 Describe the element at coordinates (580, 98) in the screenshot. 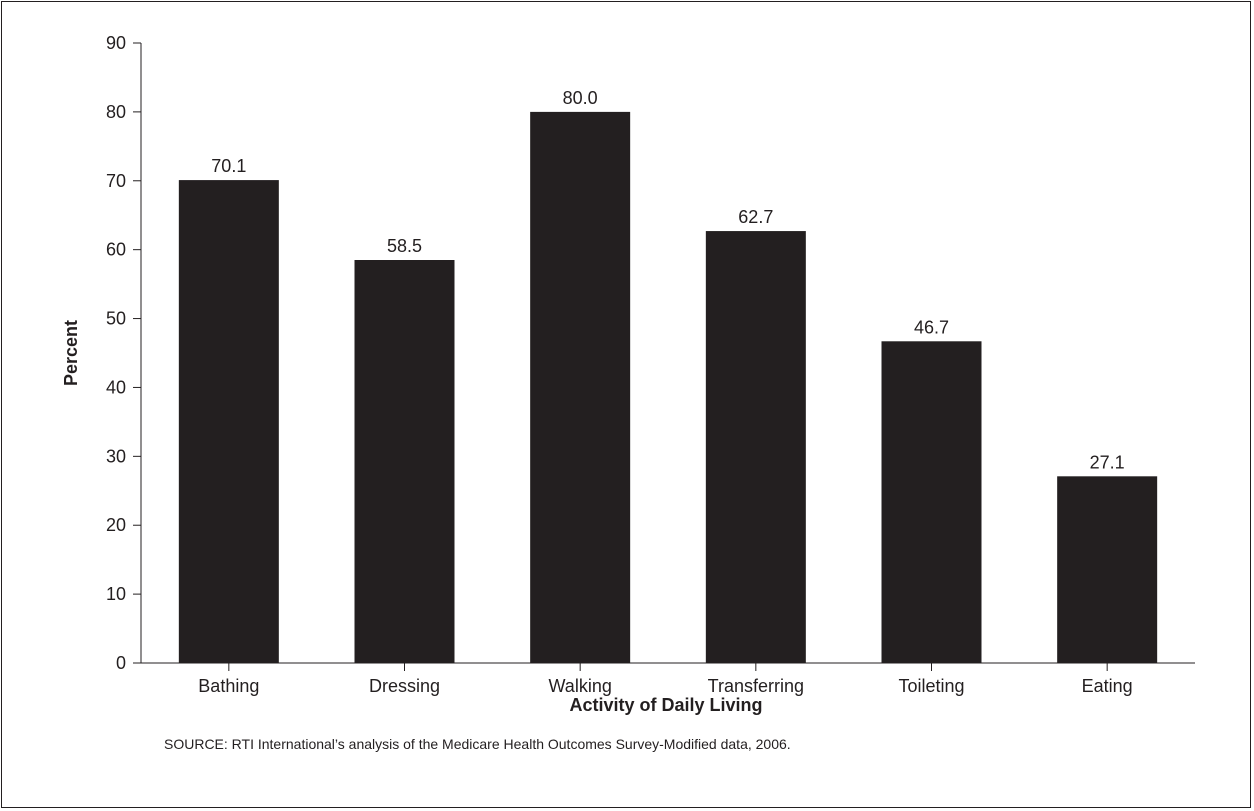

I see `data-label: 80.0` at that location.